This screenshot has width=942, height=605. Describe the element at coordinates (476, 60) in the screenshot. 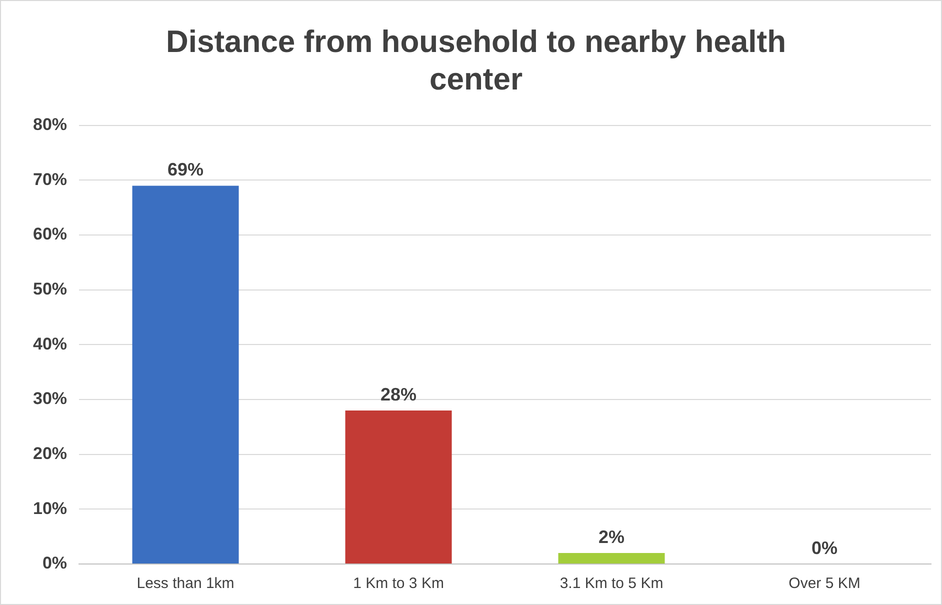

I see `chart-title: Distance from household to nearby health center` at that location.